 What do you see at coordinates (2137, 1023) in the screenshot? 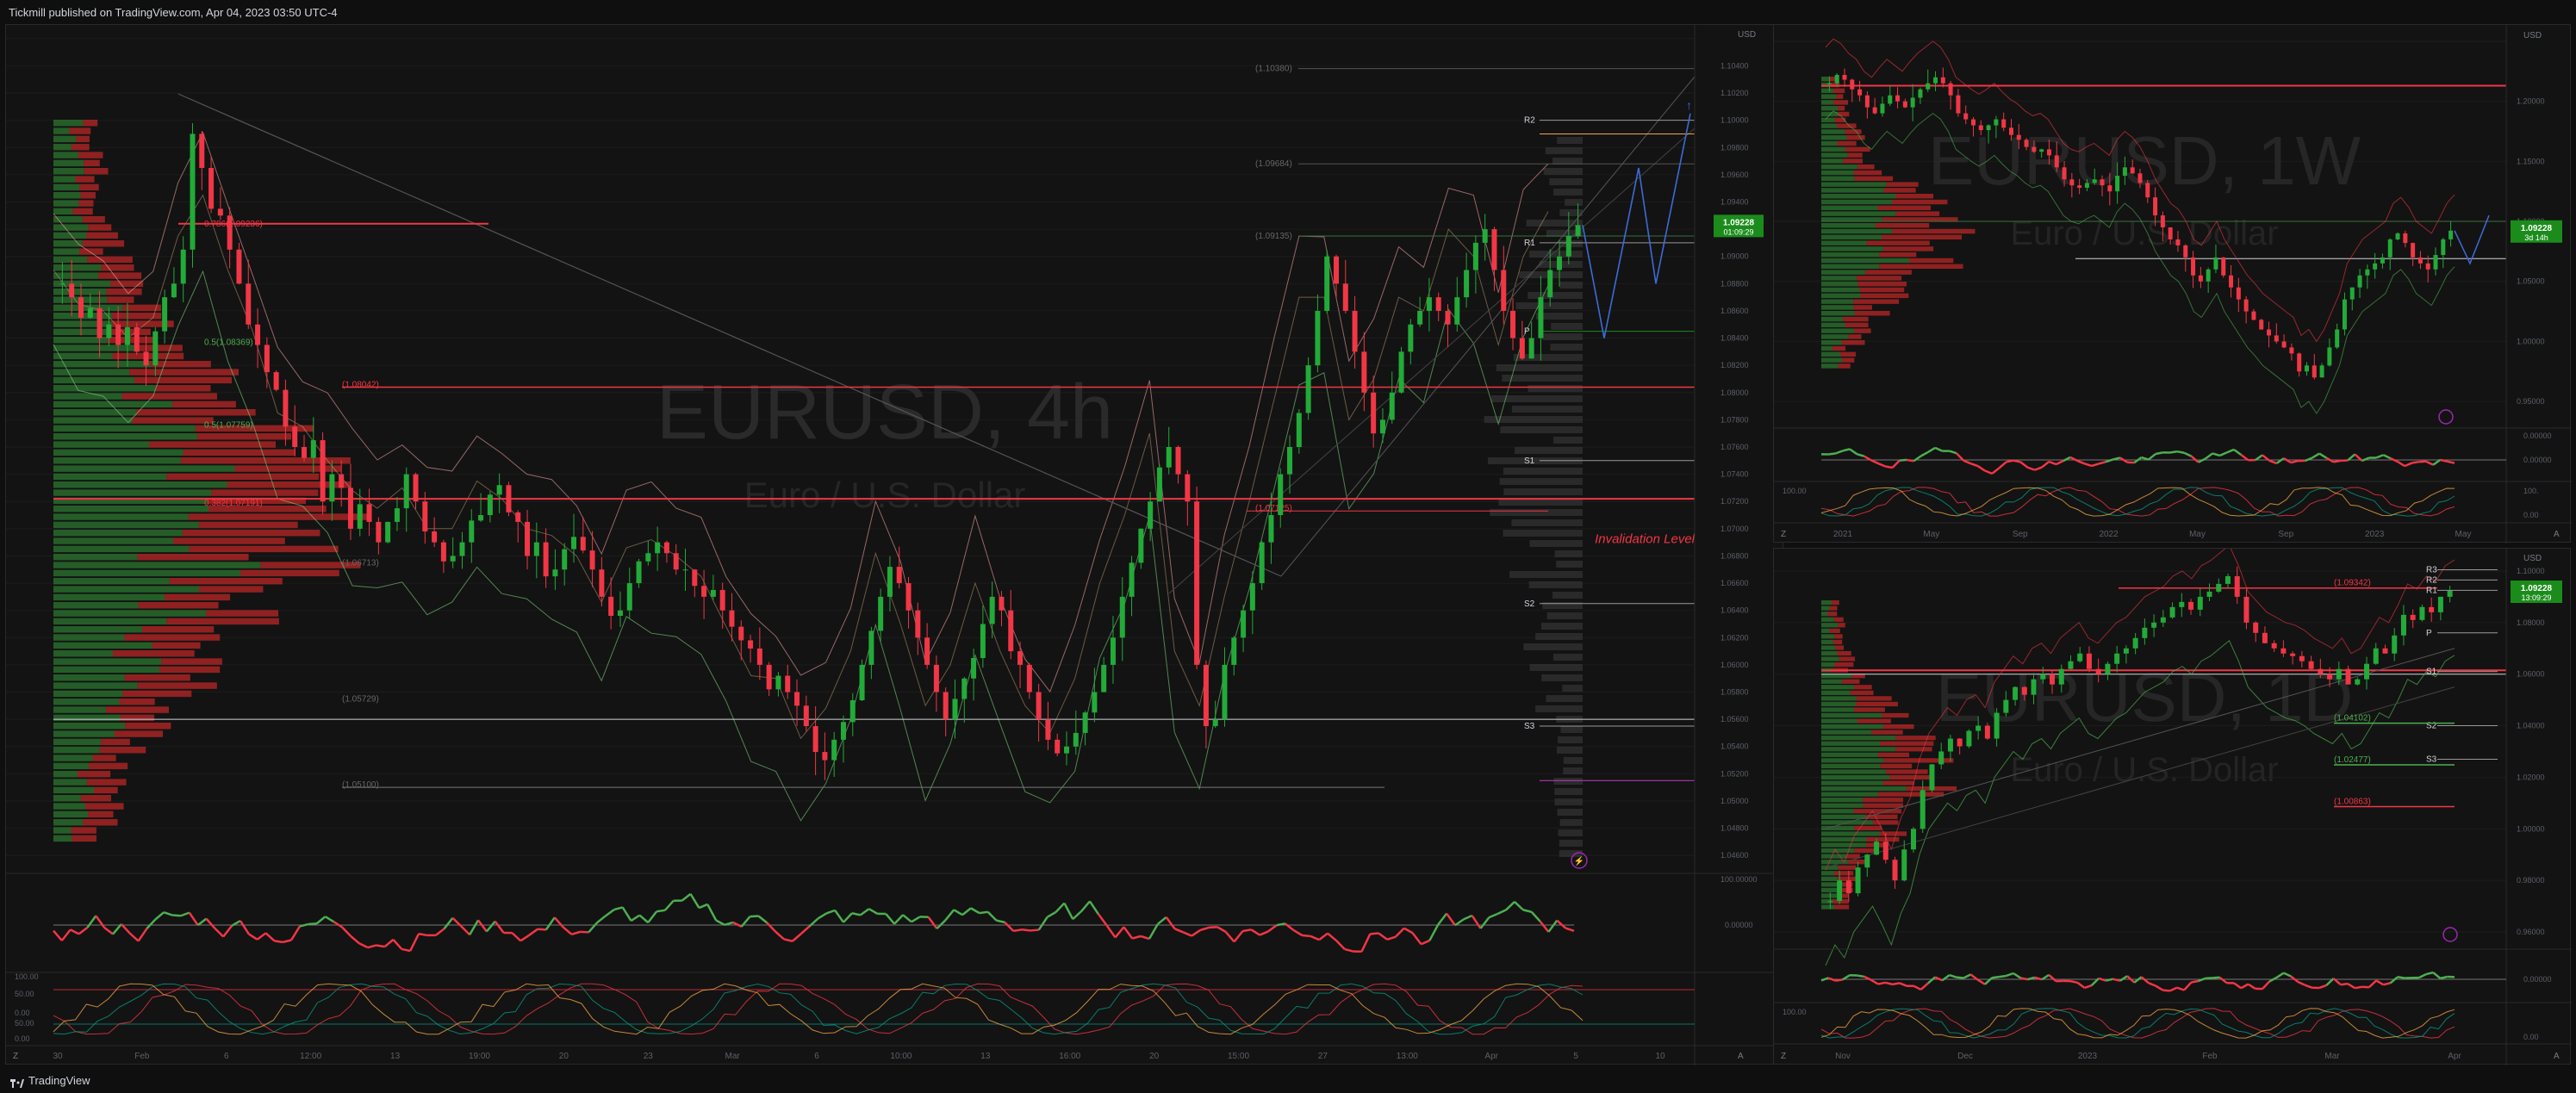
I see `stochastic-line` at bounding box center [2137, 1023].